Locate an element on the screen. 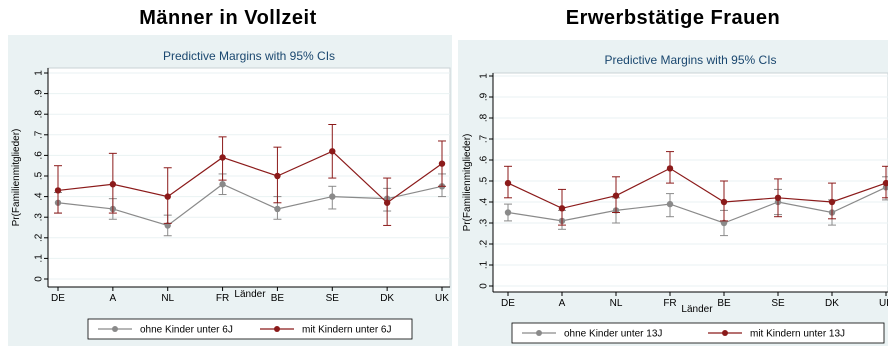  legend-label: ohne Kinder unter 13J is located at coordinates (613, 334).